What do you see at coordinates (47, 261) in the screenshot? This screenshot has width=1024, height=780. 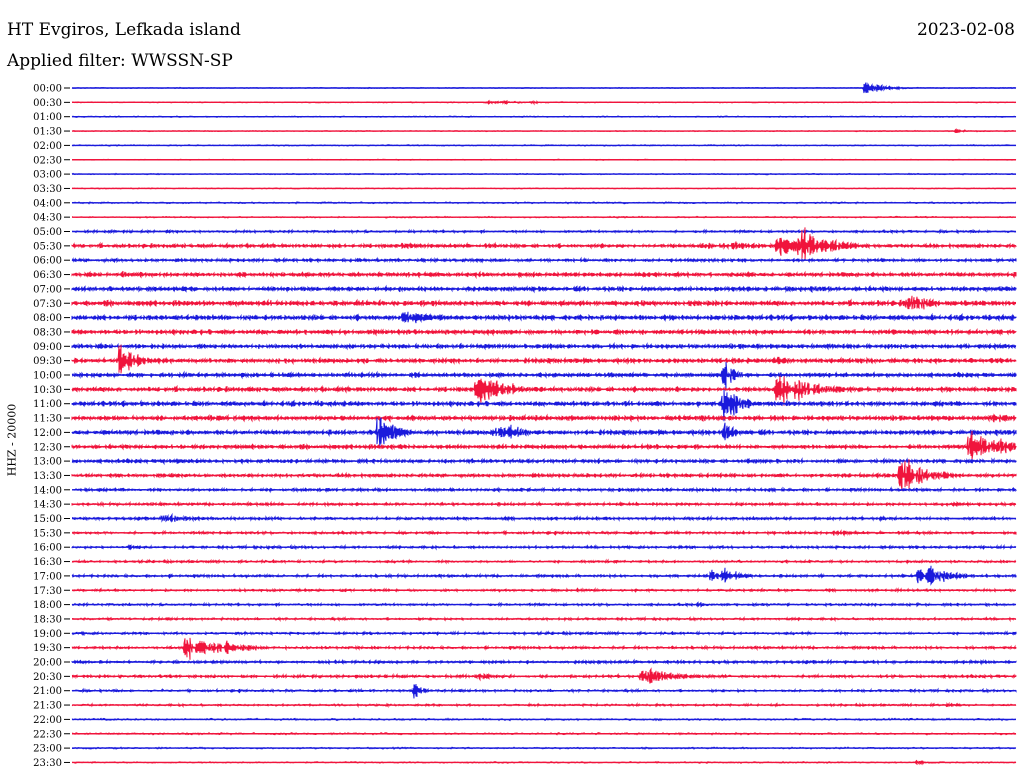 I see `tick-label: 06:00` at bounding box center [47, 261].